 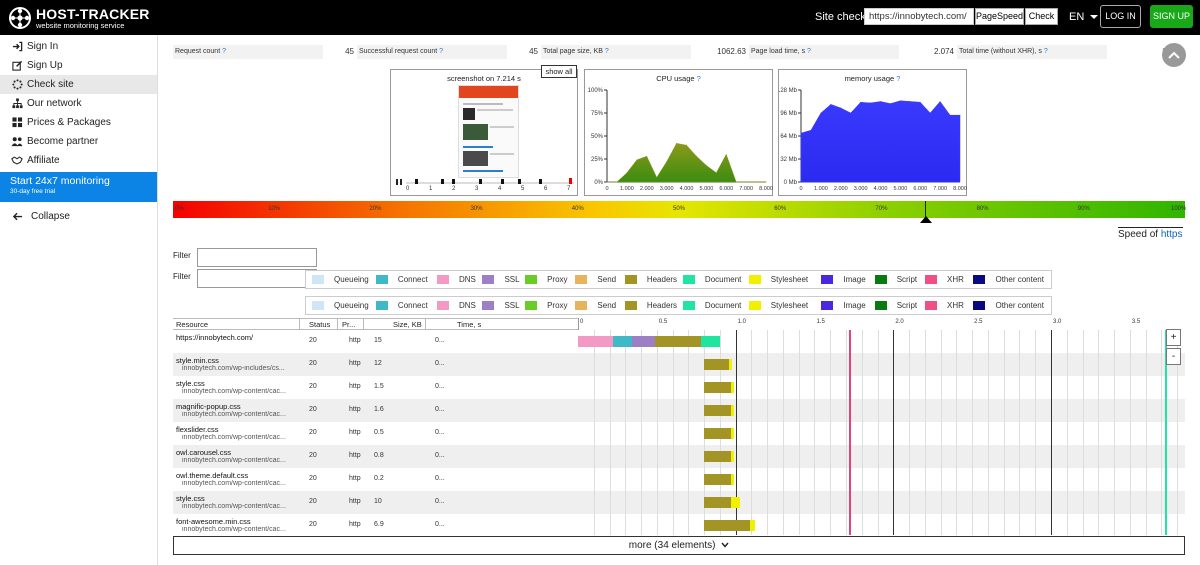 What do you see at coordinates (78, 160) in the screenshot?
I see `sidebar-item-affiliate: Affiliate` at bounding box center [78, 160].